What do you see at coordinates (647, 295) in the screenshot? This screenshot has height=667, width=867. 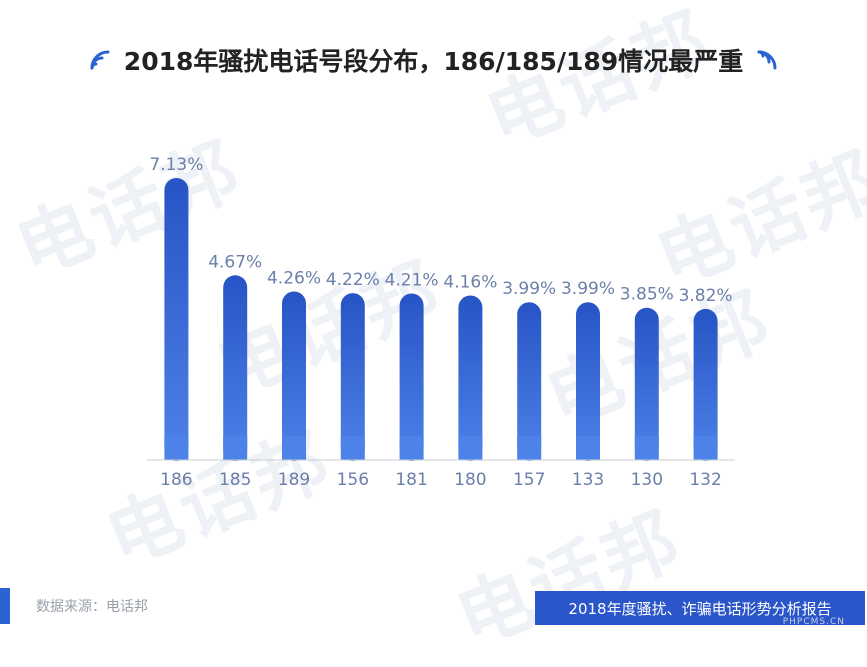 I see `value-label: 3.85%` at bounding box center [647, 295].